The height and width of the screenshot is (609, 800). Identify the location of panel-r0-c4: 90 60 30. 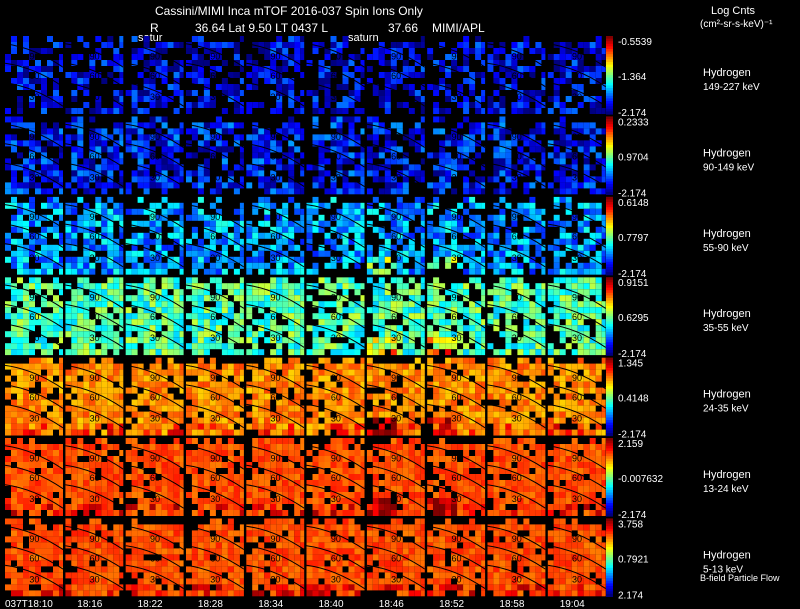
(275, 75).